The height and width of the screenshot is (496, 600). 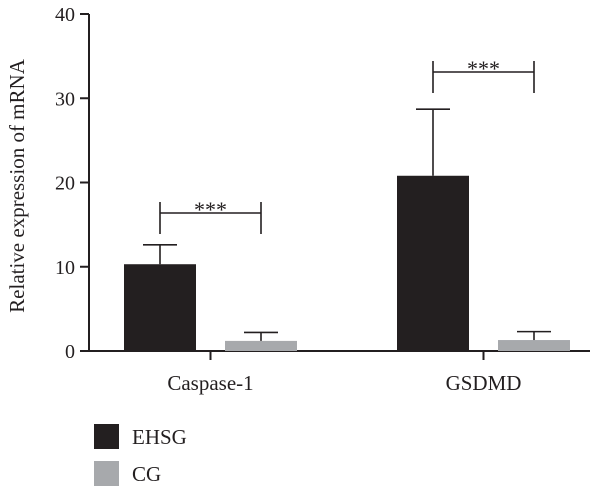 What do you see at coordinates (70, 352) in the screenshot?
I see `y-tick-label: 0` at bounding box center [70, 352].